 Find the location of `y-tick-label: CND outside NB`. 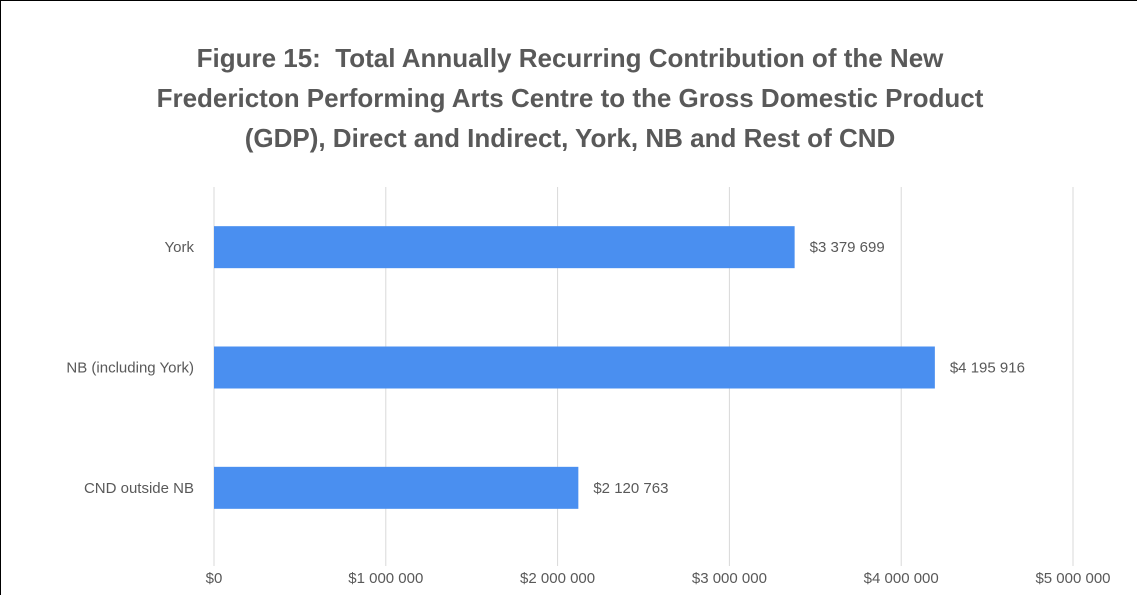

y-tick-label: CND outside NB is located at coordinates (139, 488).